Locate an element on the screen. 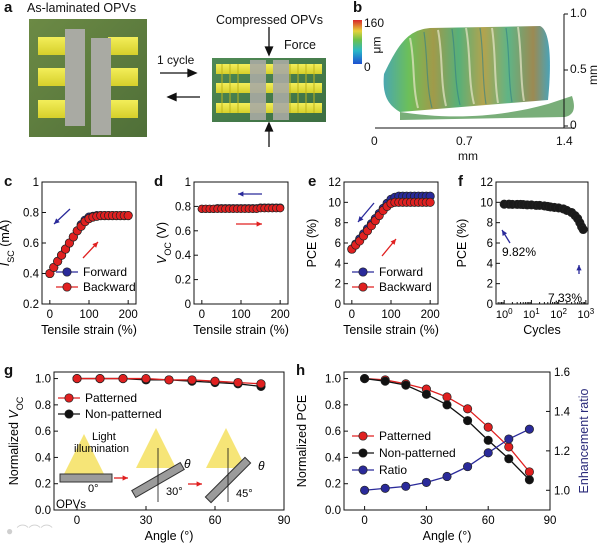  colorbar is located at coordinates (357, 42).